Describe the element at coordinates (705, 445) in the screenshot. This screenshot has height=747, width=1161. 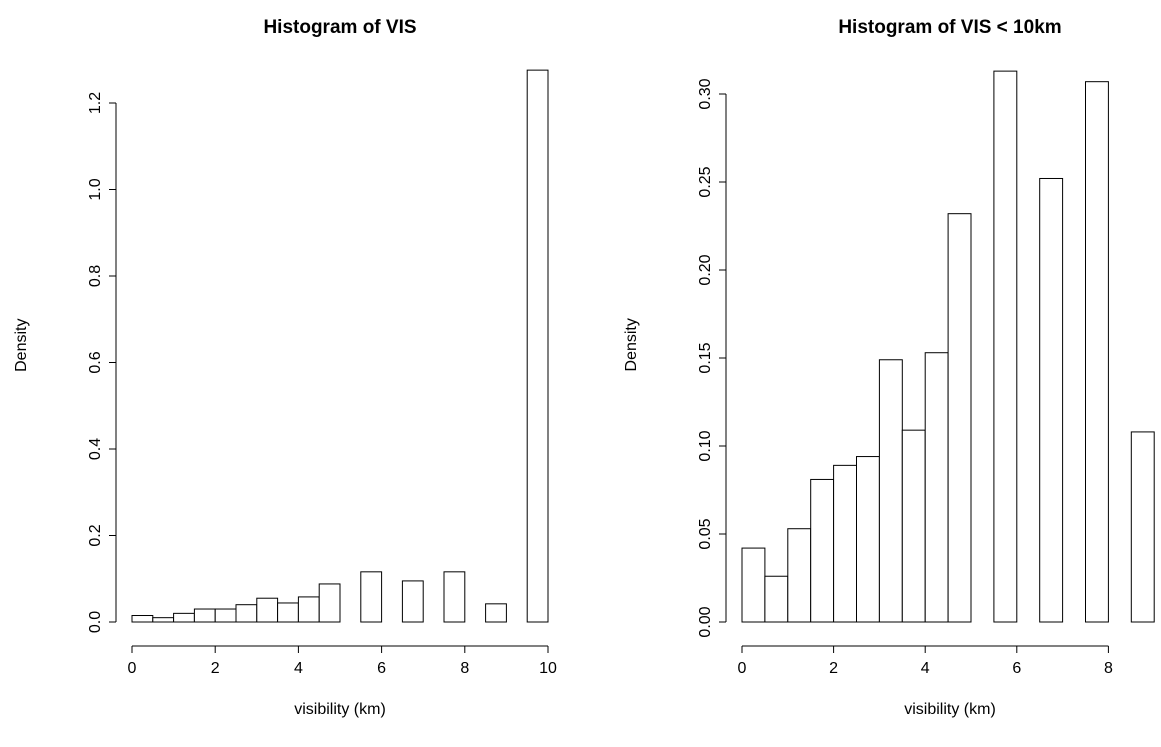
I see `y-tick-label: 0.10` at that location.